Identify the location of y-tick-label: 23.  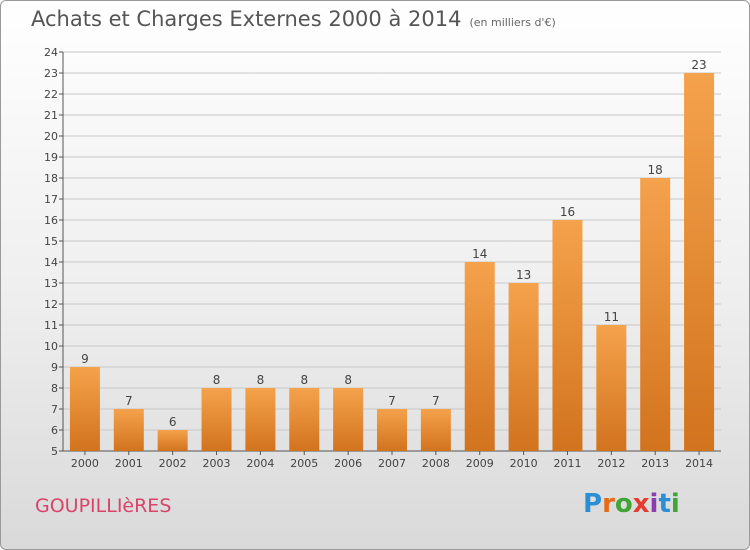
(51, 73).